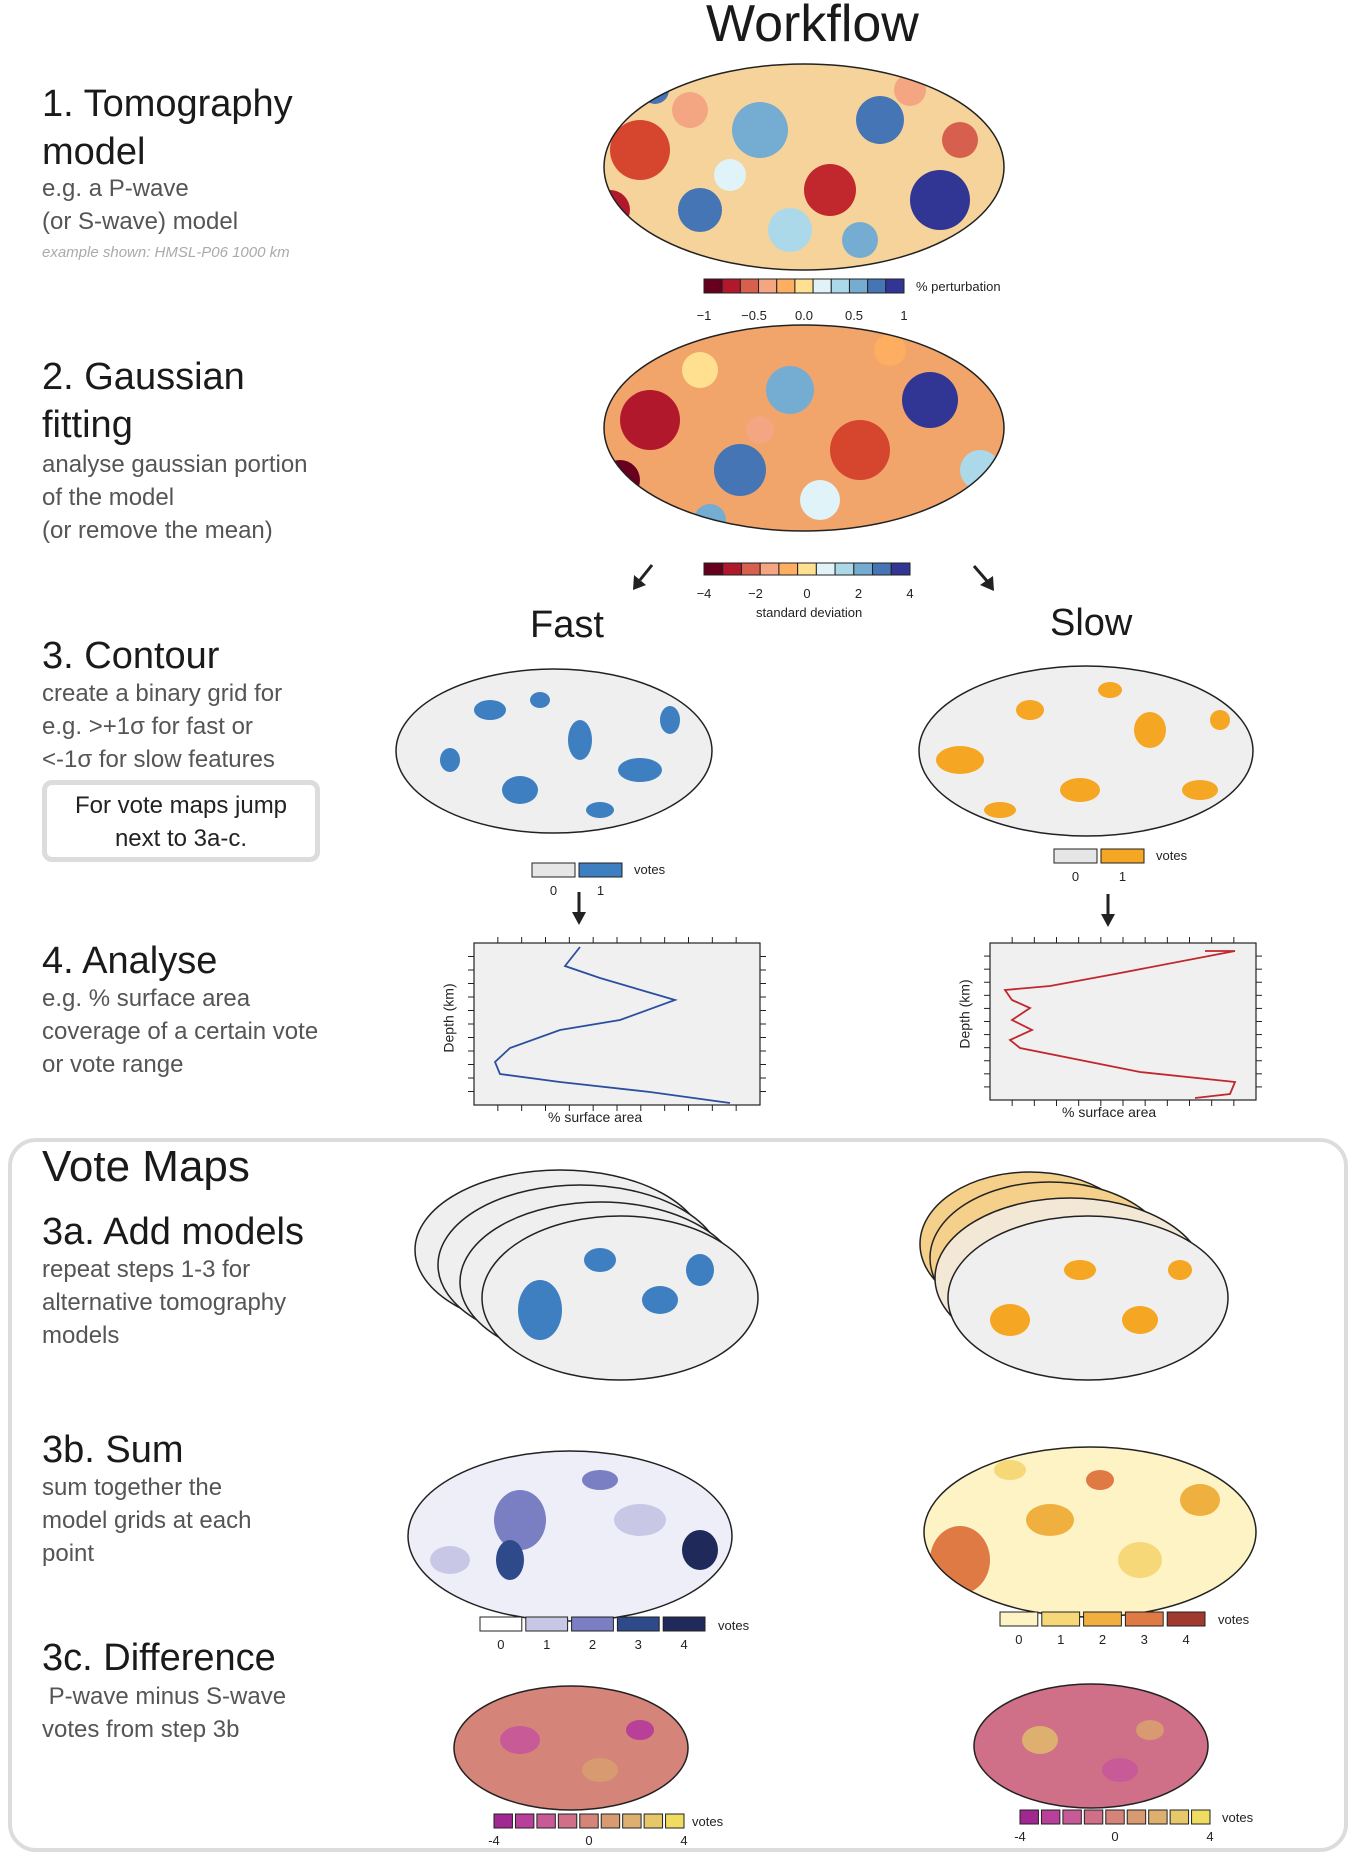  What do you see at coordinates (162, 693) in the screenshot?
I see `step3-desc-line1: create a binary grid for` at bounding box center [162, 693].